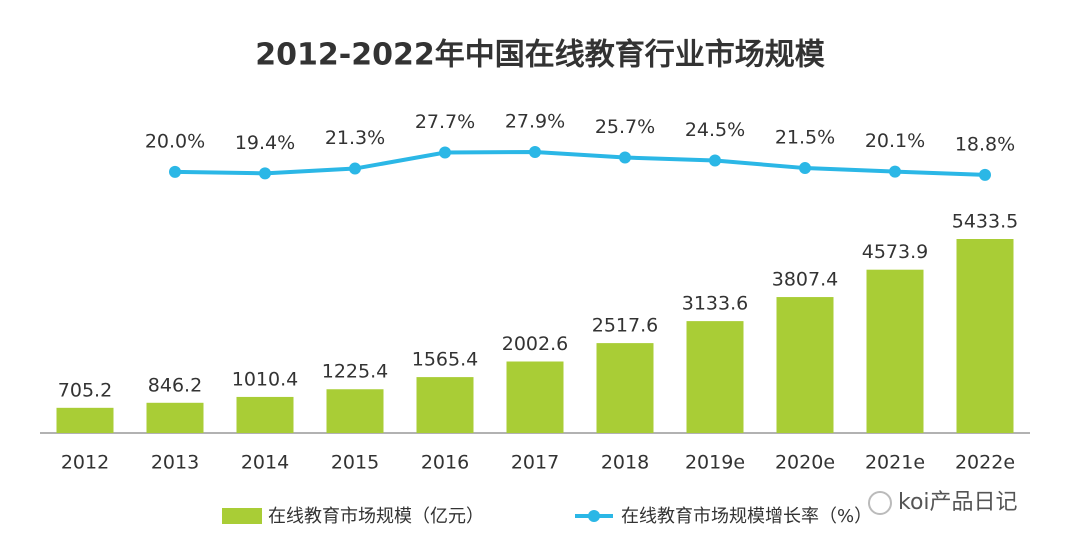  I want to click on x-tick-label: 2022e, so click(985, 463).